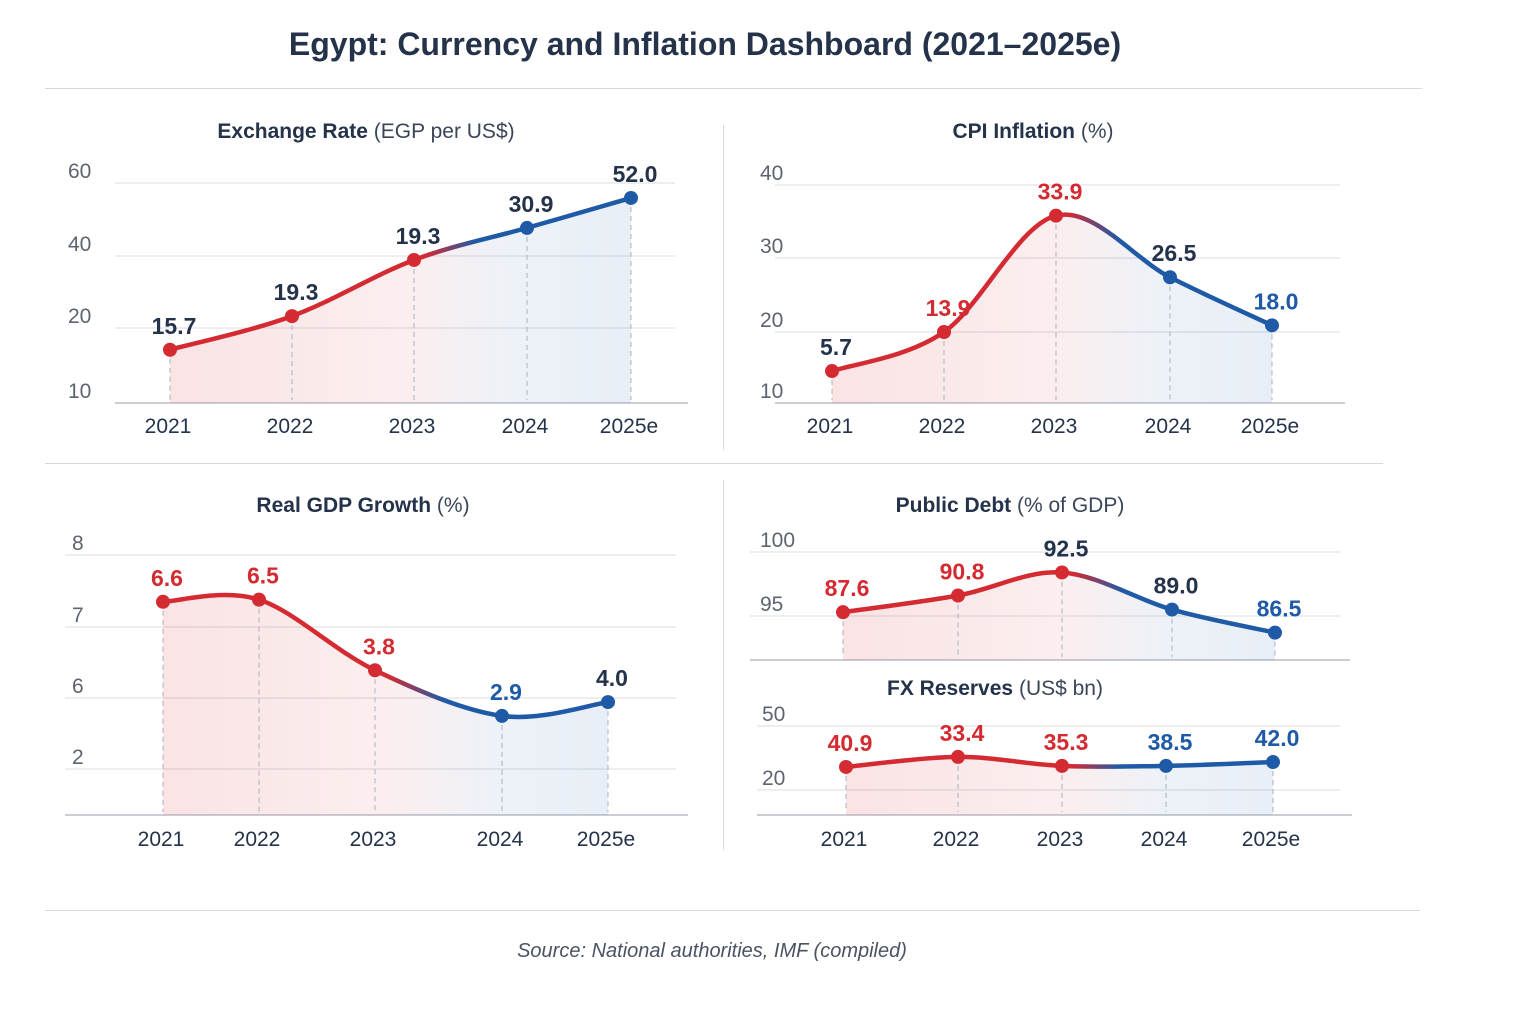  What do you see at coordinates (635, 174) in the screenshot?
I see `data-label: 52.0` at bounding box center [635, 174].